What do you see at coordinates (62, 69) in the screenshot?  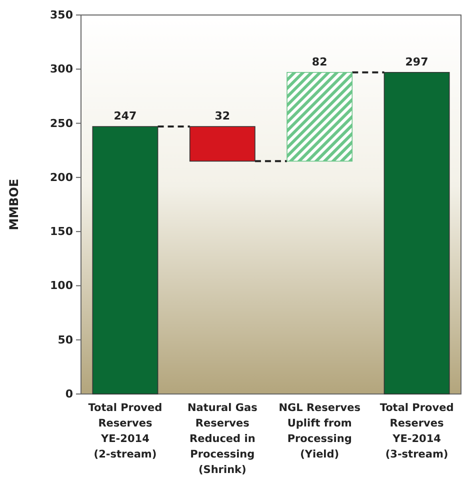 I see `y-tick-label: 300` at bounding box center [62, 69].